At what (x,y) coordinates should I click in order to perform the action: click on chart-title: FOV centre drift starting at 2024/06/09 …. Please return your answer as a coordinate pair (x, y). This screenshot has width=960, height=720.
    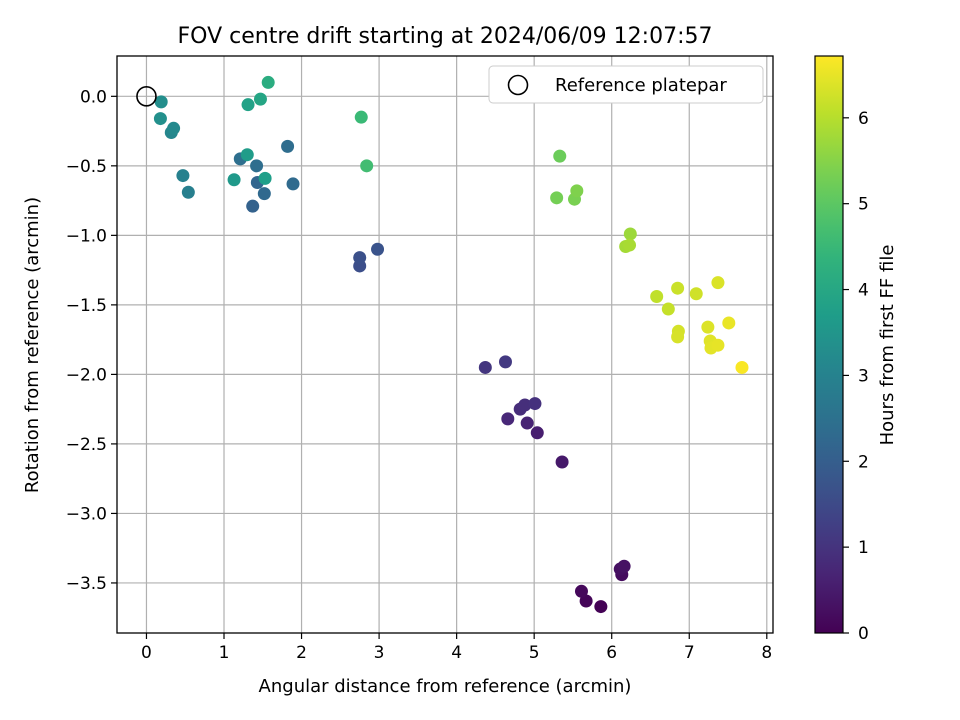
    Looking at the image, I should click on (445, 36).